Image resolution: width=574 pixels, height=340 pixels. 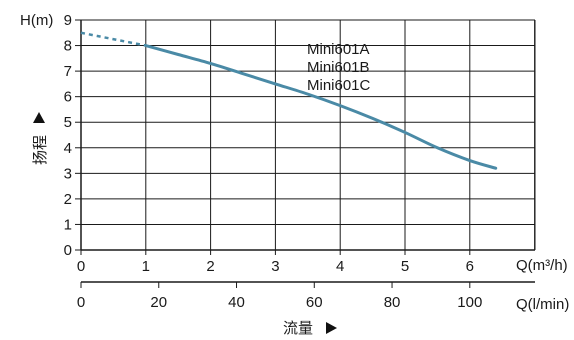 I want to click on y-axis-arrow-icon, so click(x=39, y=117).